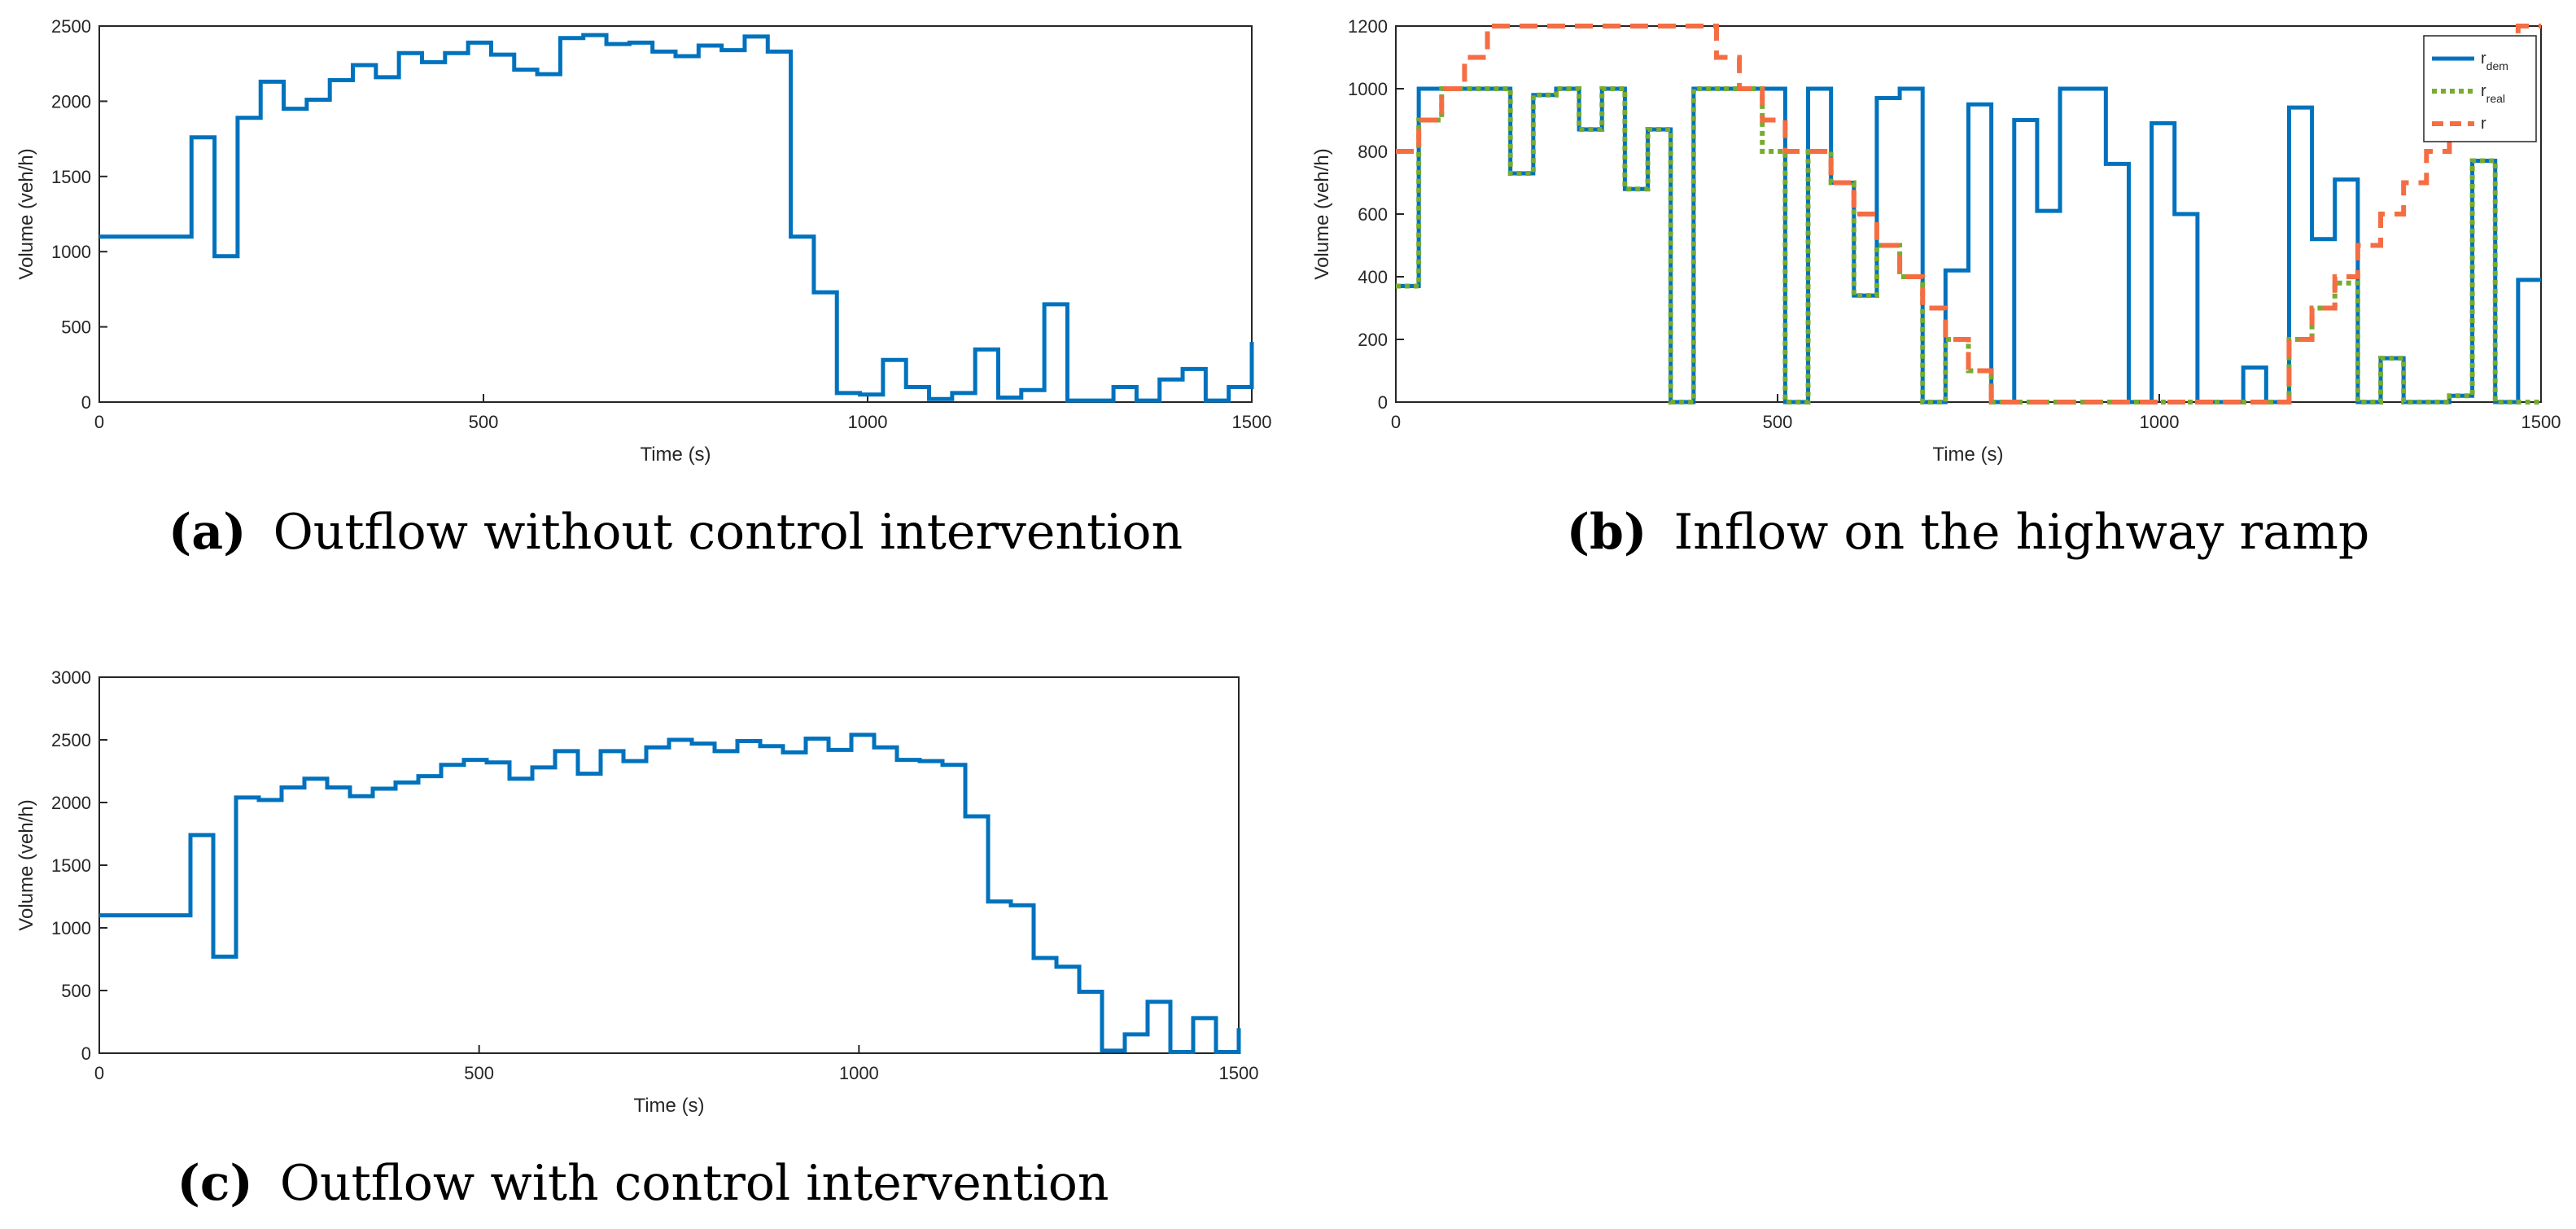 The height and width of the screenshot is (1229, 2576). What do you see at coordinates (76, 991) in the screenshot?
I see `y-tick-label-c-500: 500` at bounding box center [76, 991].